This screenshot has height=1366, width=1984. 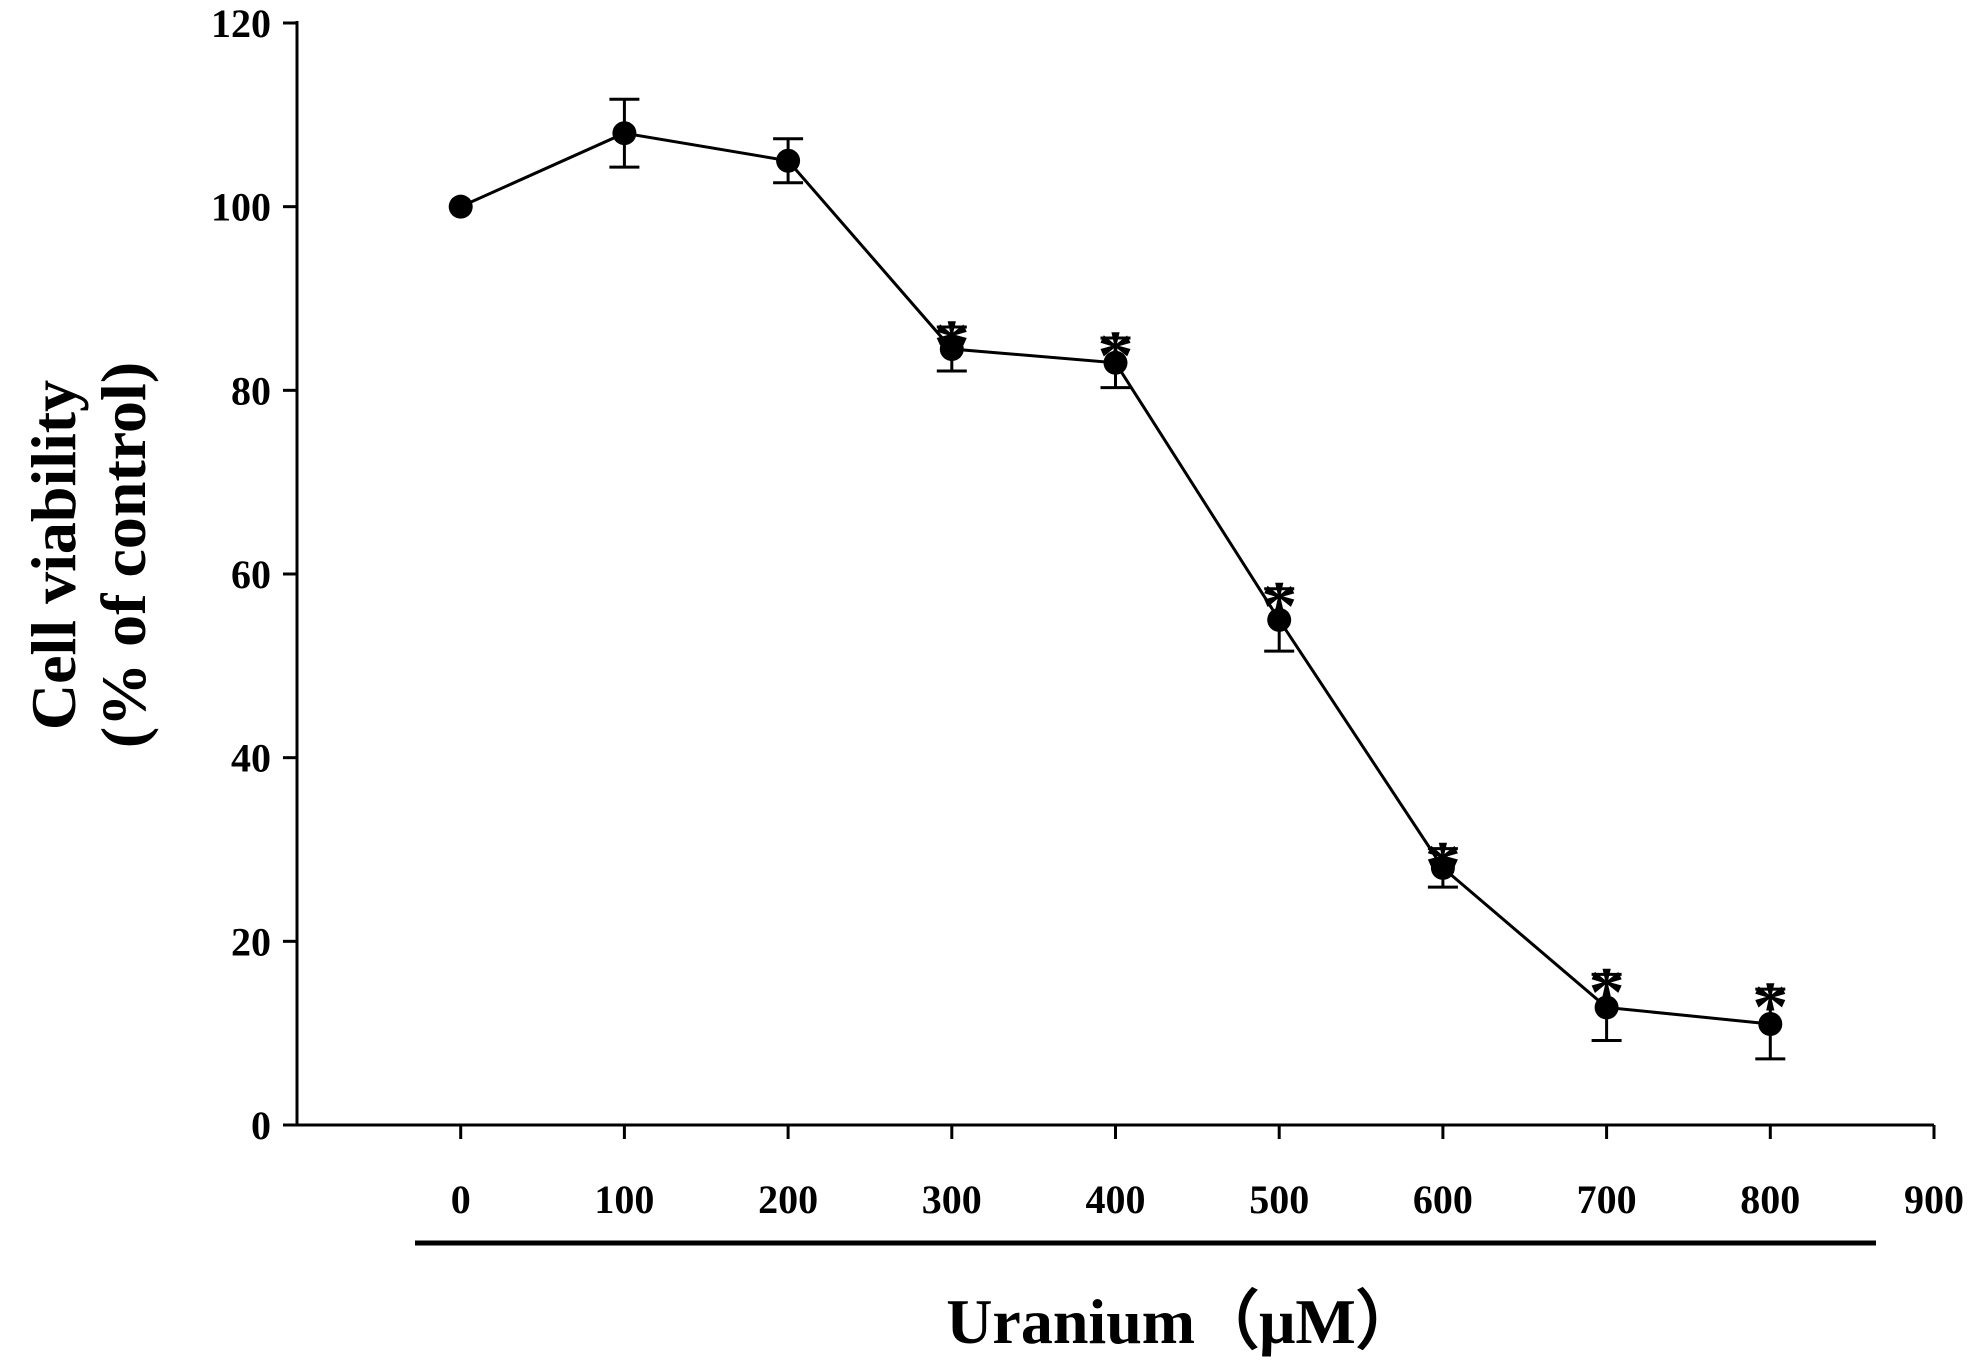 I want to click on x-tick-label: 300, so click(x=952, y=1199).